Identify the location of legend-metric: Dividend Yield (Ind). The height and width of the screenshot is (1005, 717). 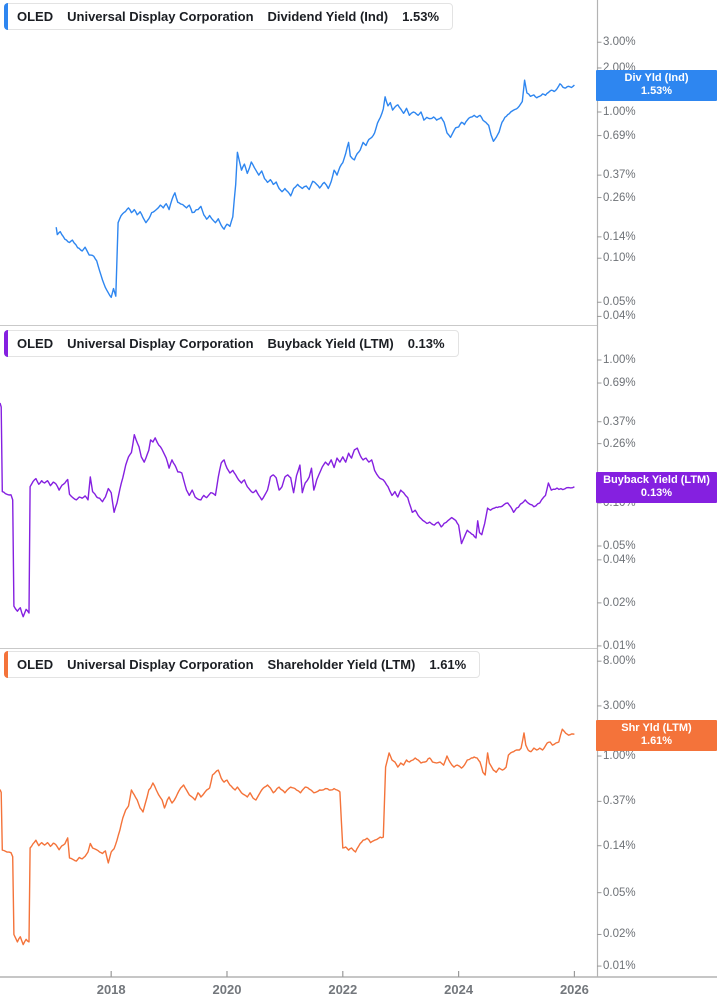
(328, 16).